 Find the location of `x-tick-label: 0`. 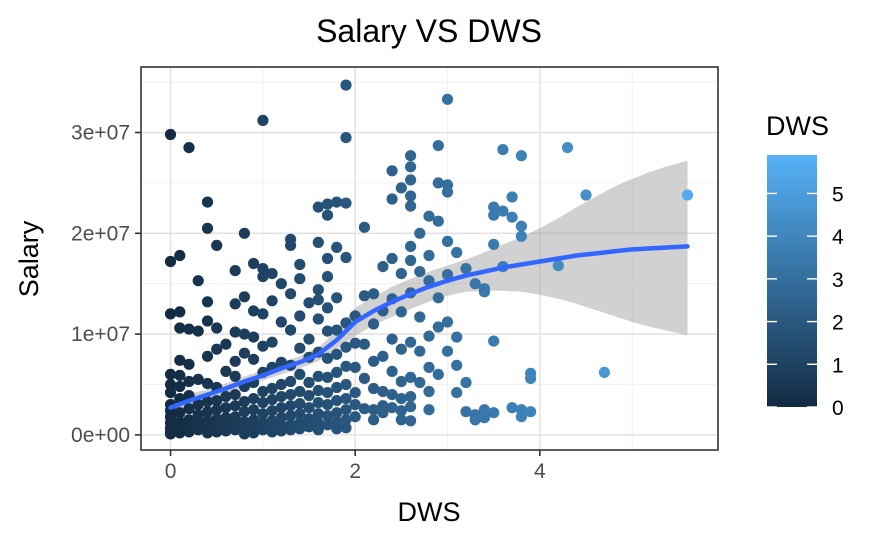

x-tick-label: 0 is located at coordinates (171, 471).